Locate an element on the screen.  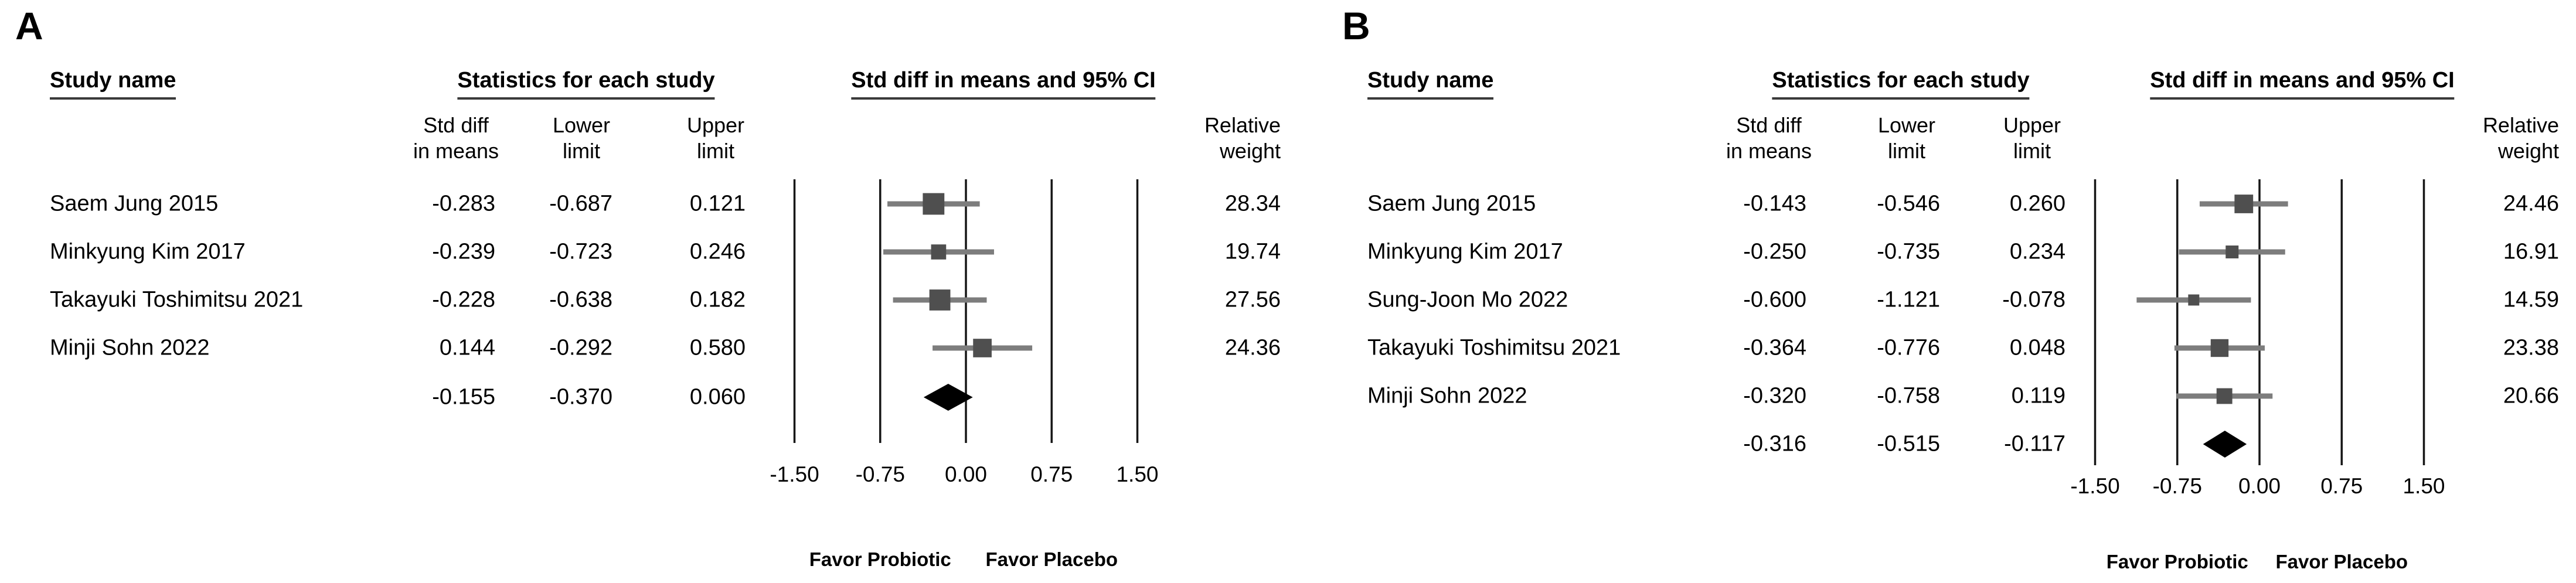
upper-limit-value: 0.119 is located at coordinates (2038, 396).